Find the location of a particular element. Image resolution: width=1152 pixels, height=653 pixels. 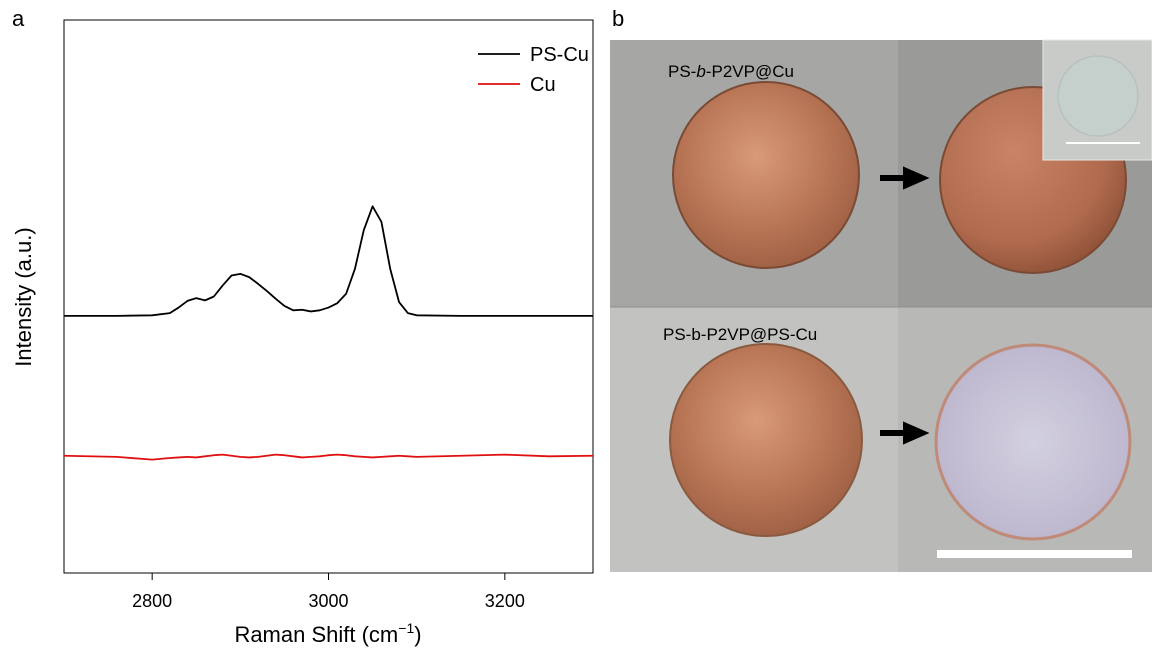

x-tick-label: 3200 is located at coordinates (505, 601).